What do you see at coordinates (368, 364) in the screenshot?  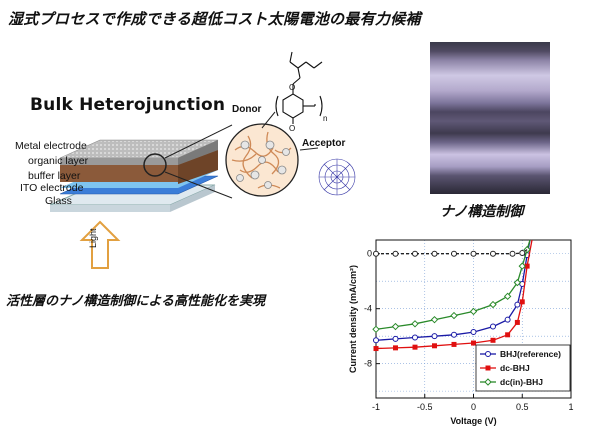 I see `y-tick-label: -8` at bounding box center [368, 364].